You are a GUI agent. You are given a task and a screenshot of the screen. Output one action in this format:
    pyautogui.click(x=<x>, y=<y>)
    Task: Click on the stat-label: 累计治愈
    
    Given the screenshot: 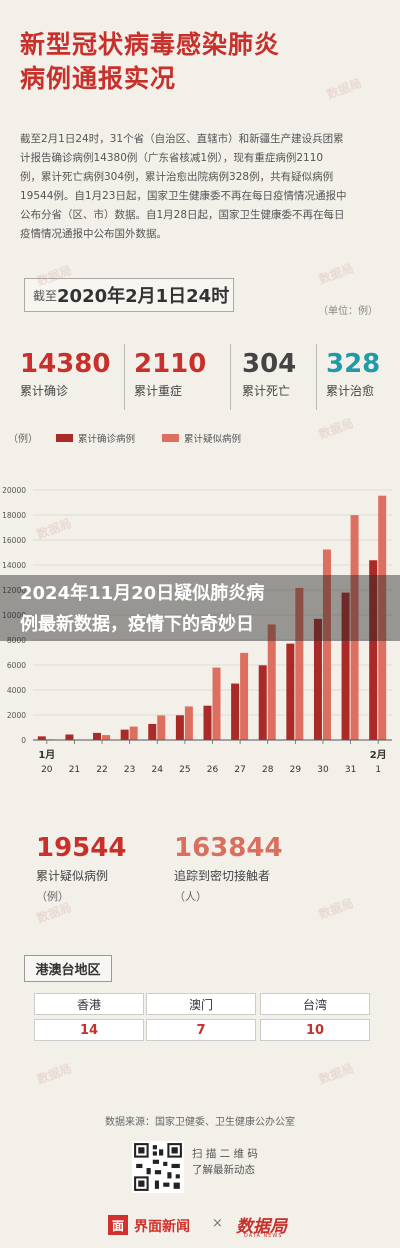 What is the action you would take?
    pyautogui.click(x=350, y=391)
    